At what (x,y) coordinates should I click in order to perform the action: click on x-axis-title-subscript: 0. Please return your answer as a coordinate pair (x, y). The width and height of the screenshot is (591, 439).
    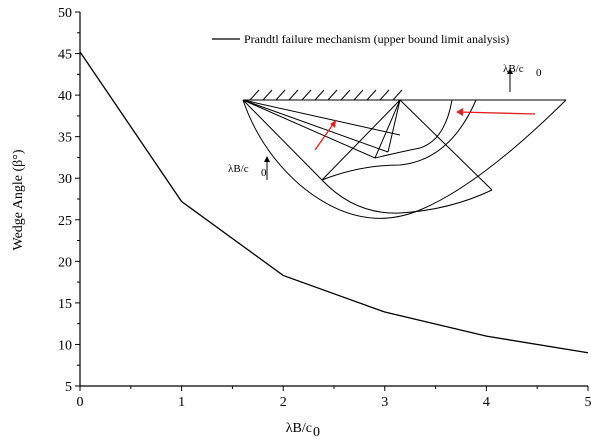
    Looking at the image, I should click on (316, 432).